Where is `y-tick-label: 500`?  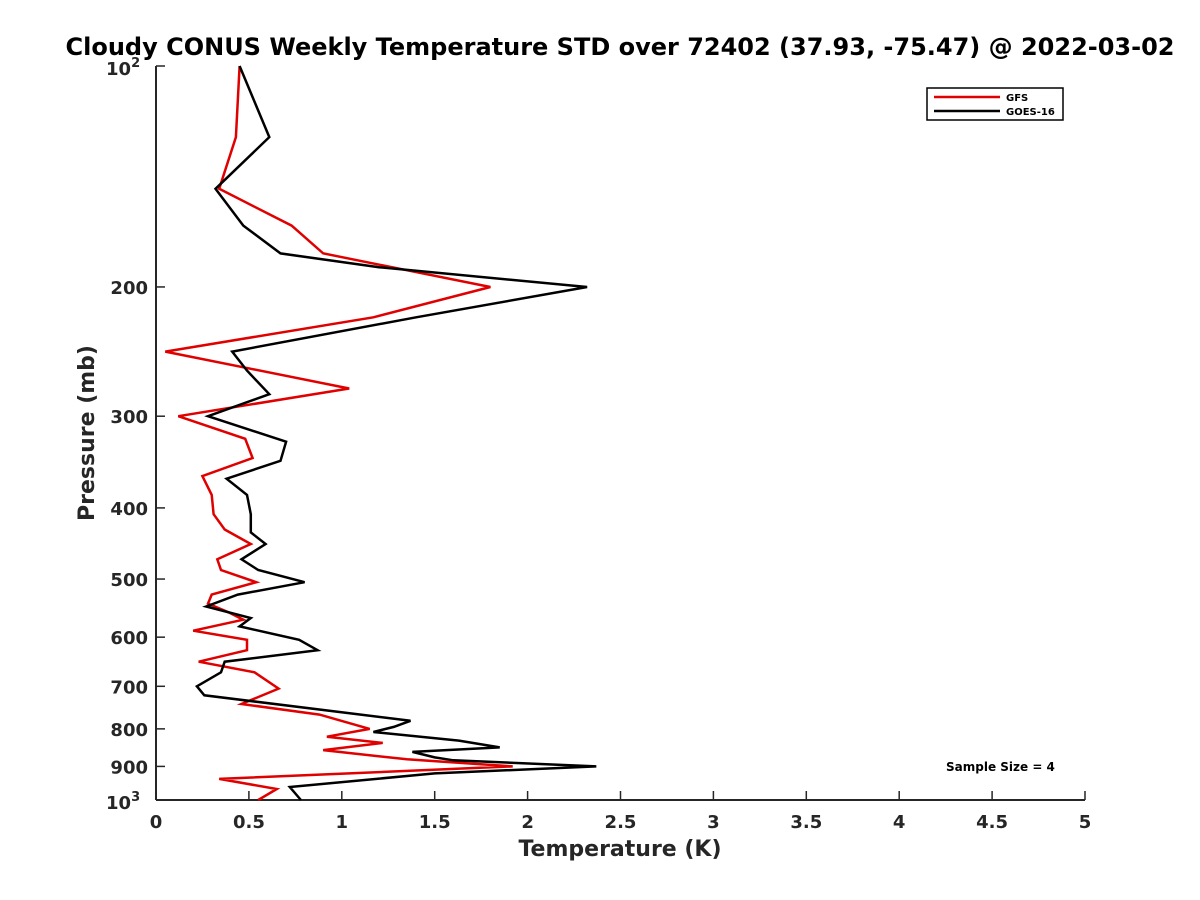
y-tick-label: 500 is located at coordinates (129, 580).